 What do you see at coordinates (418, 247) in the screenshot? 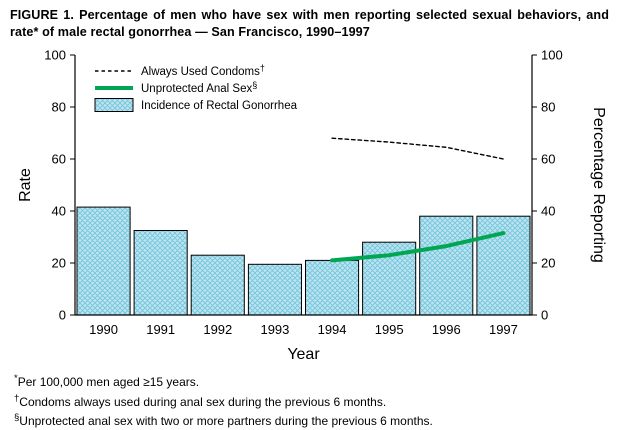
I see `unprotected-sex-line` at bounding box center [418, 247].